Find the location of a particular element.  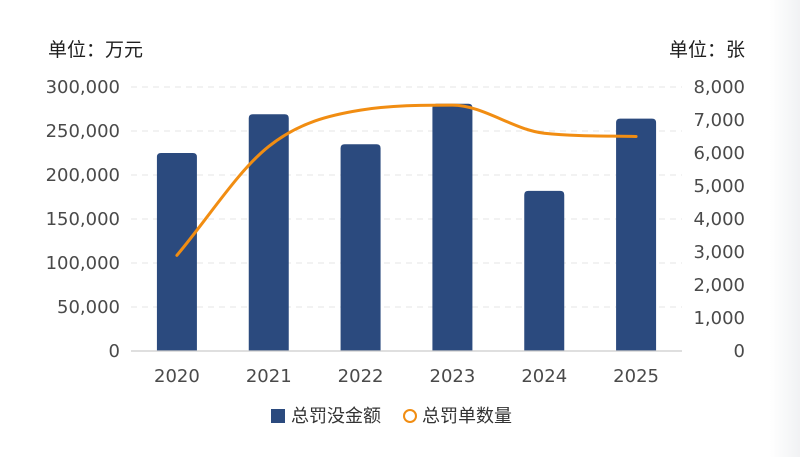

legend-bar-label: 总罚没金额 is located at coordinates (336, 416).